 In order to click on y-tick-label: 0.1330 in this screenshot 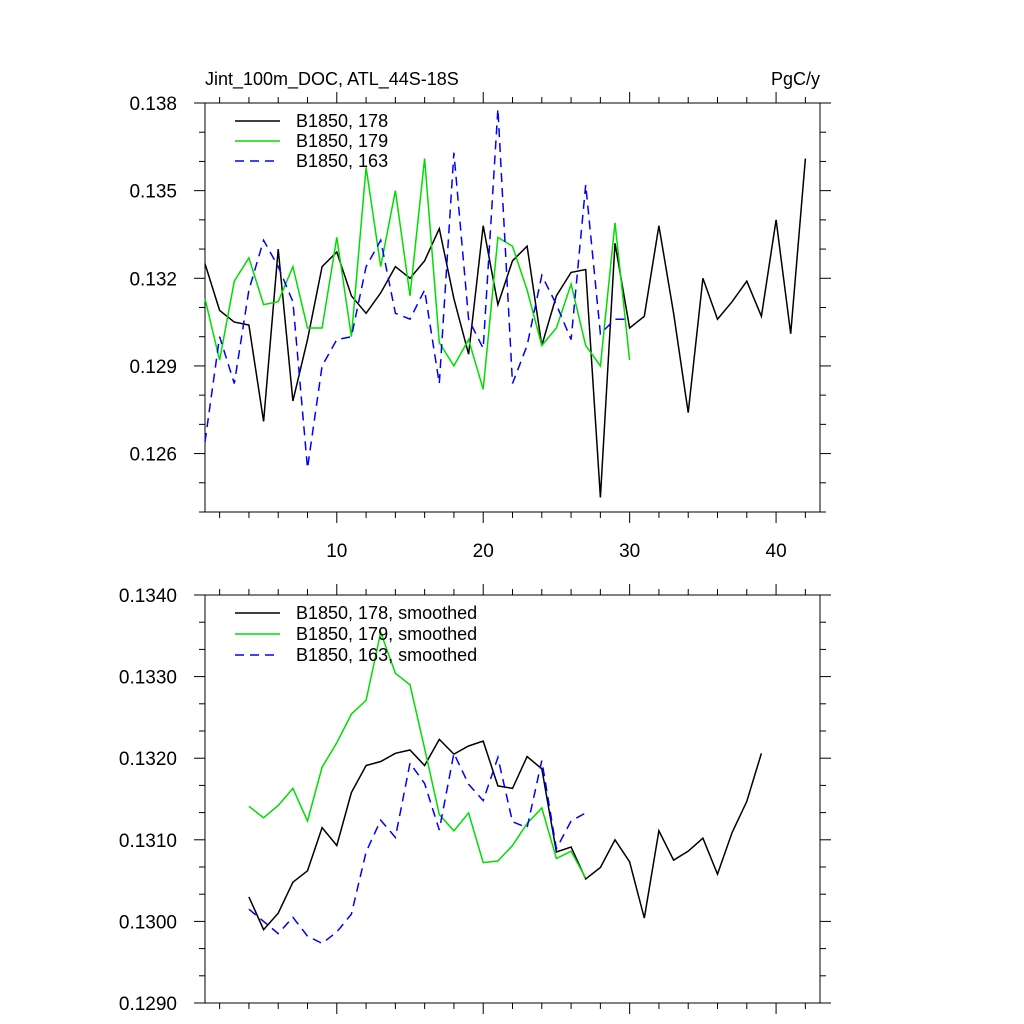, I will do `click(148, 678)`.